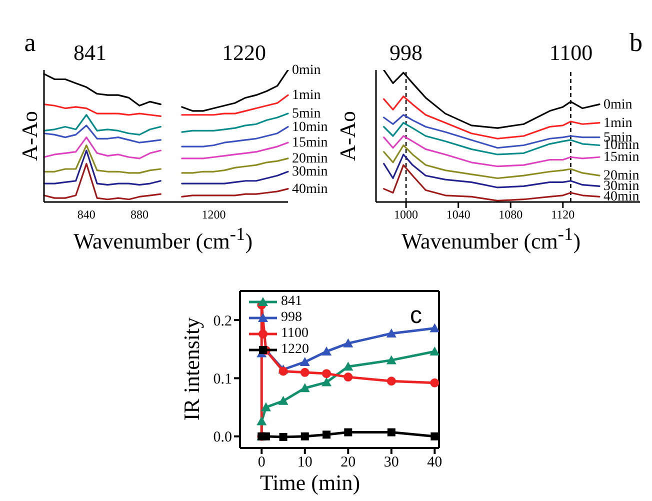 The height and width of the screenshot is (501, 652). What do you see at coordinates (406, 53) in the screenshot?
I see `text: 998` at bounding box center [406, 53].